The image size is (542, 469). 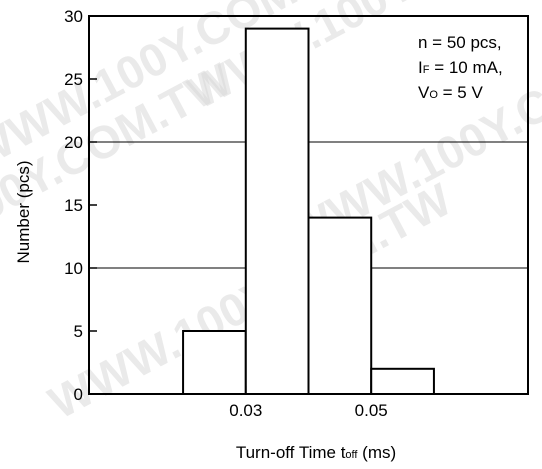 What do you see at coordinates (291, 452) in the screenshot?
I see `x-axis-label-main: Turn-off Time t` at bounding box center [291, 452].